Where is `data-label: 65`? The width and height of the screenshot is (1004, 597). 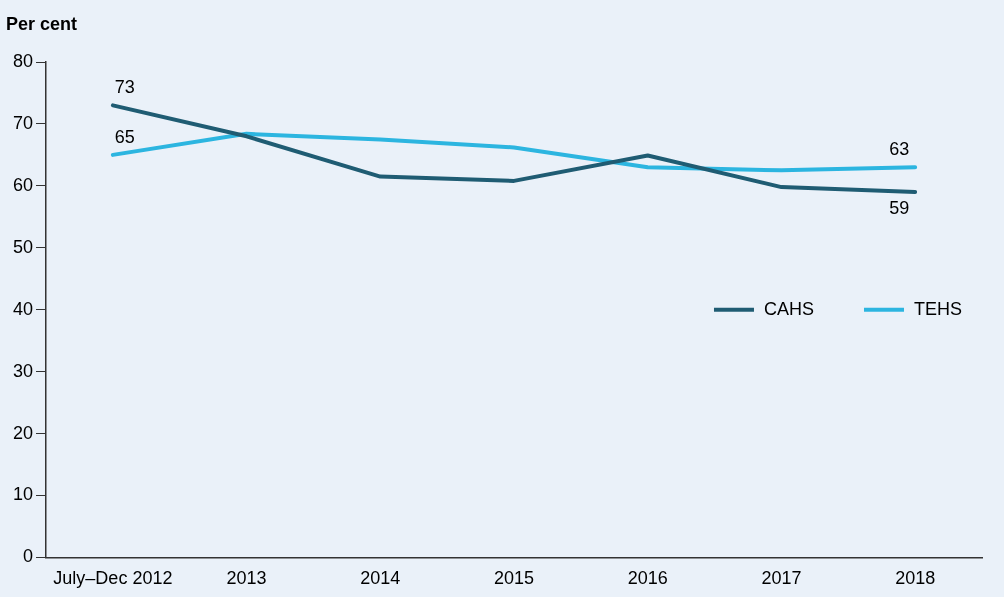
data-label: 65 is located at coordinates (124, 136).